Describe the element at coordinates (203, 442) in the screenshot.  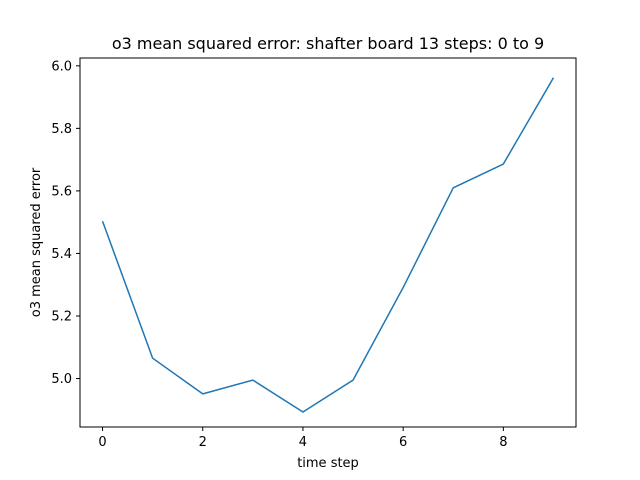
I see `x-tick-label: 2` at that location.